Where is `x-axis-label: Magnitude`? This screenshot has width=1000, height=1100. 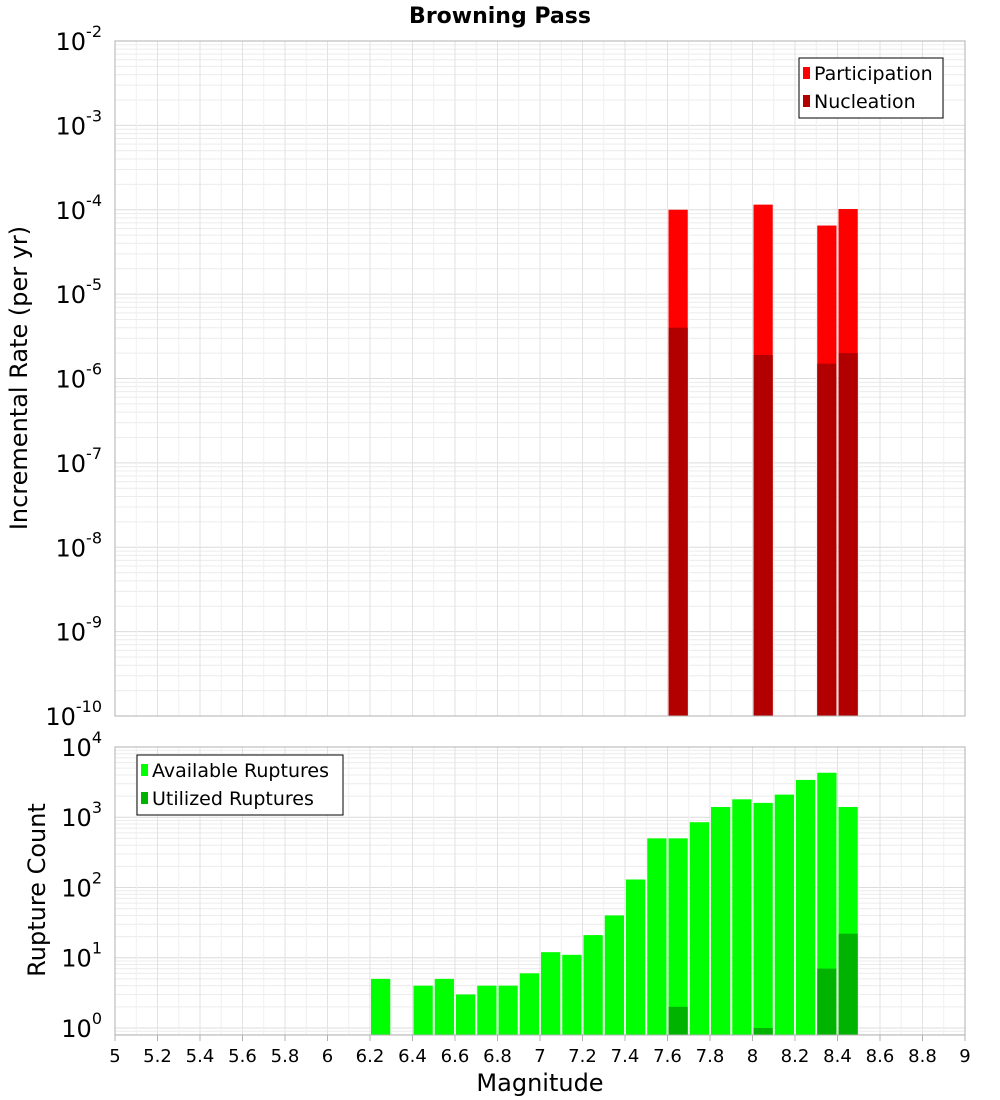 x-axis-label: Magnitude is located at coordinates (539, 1083).